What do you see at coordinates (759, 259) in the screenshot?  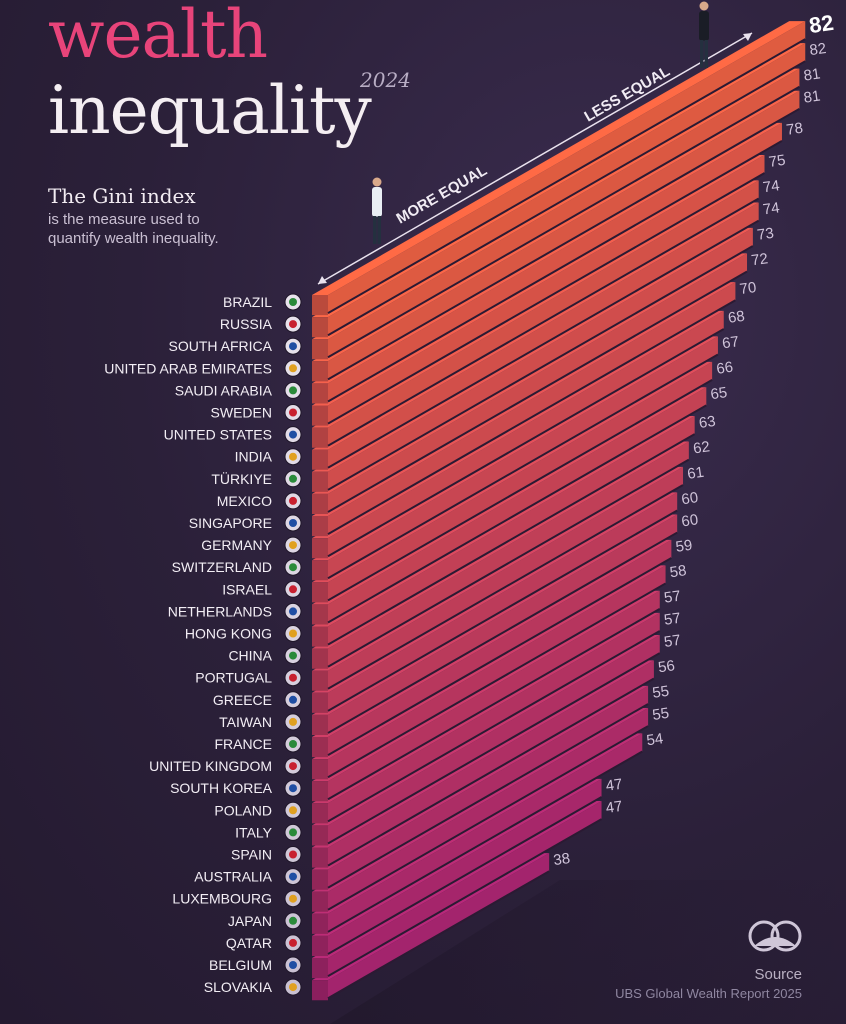 I see `bar-value-label: 72` at bounding box center [759, 259].